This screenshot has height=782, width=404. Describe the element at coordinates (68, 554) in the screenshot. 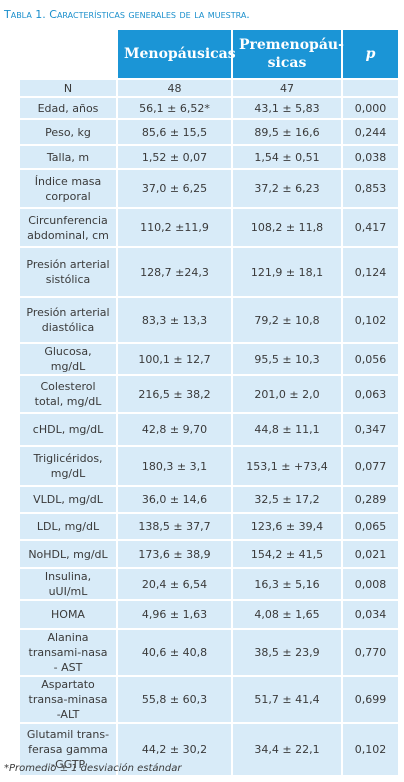

I see `row-label: NoHDL, mg/dL` at that location.